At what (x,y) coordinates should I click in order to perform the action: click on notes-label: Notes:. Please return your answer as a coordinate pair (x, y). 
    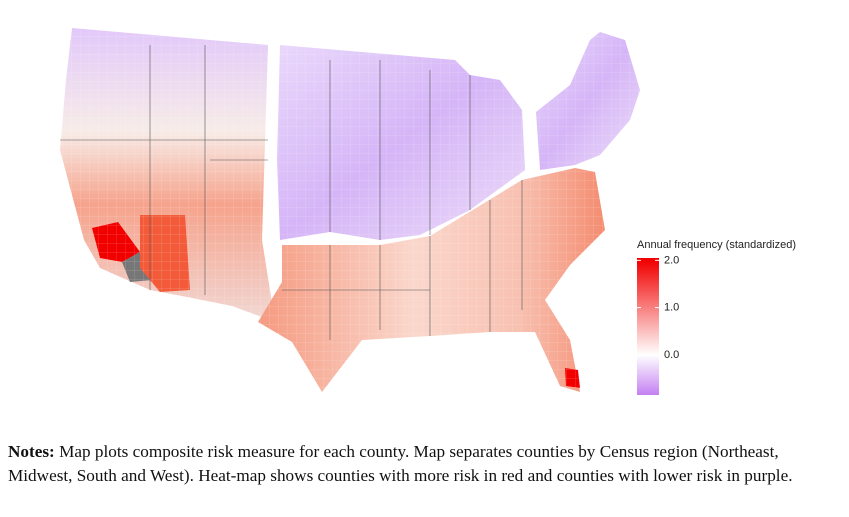
    Looking at the image, I should click on (31, 451).